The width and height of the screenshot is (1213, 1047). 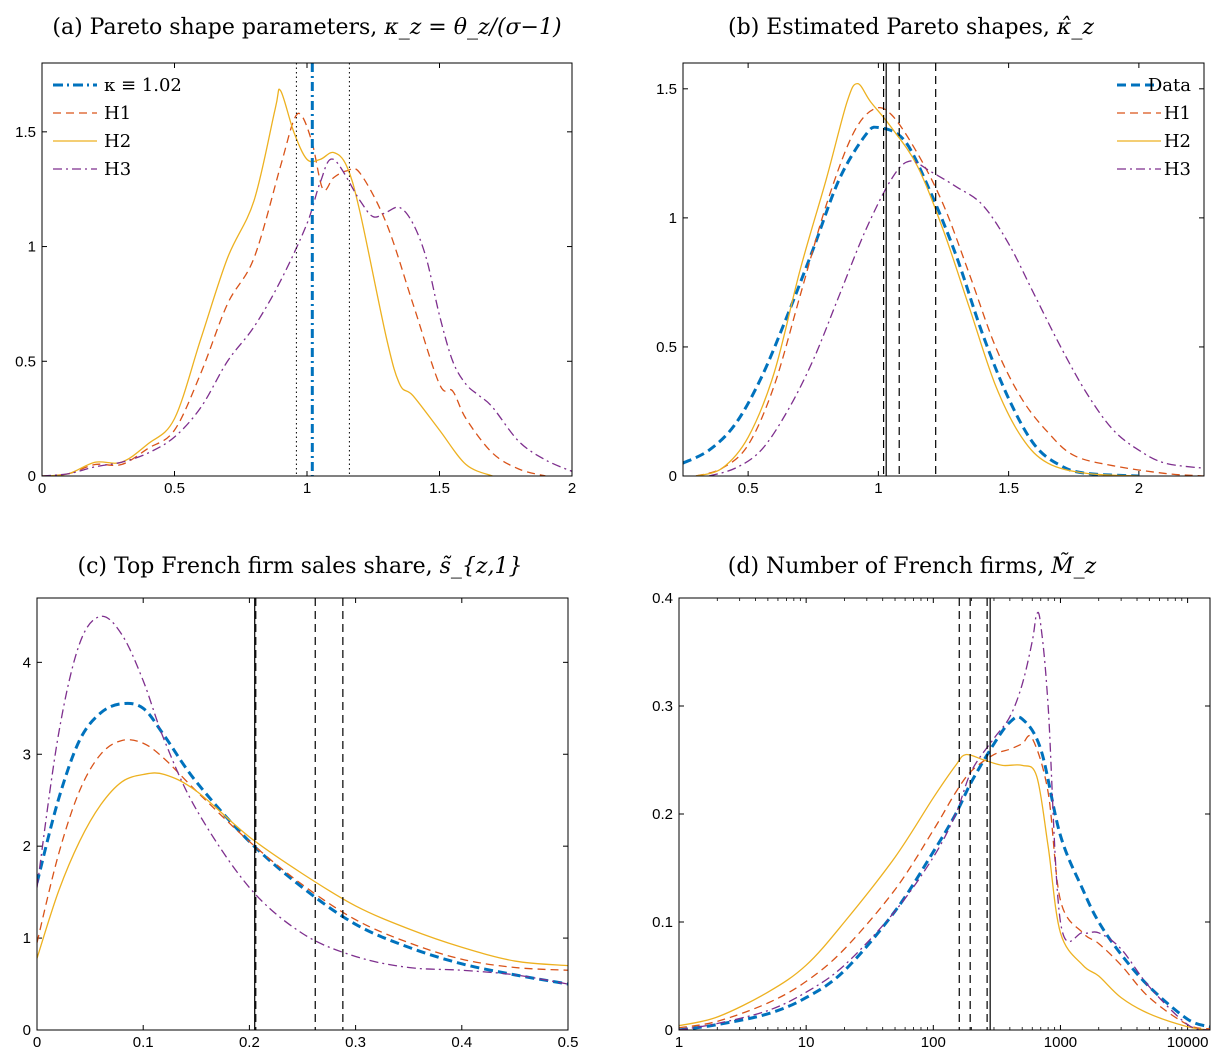 I want to click on legend: Data H1 H2 H3, so click(x=1154, y=127).